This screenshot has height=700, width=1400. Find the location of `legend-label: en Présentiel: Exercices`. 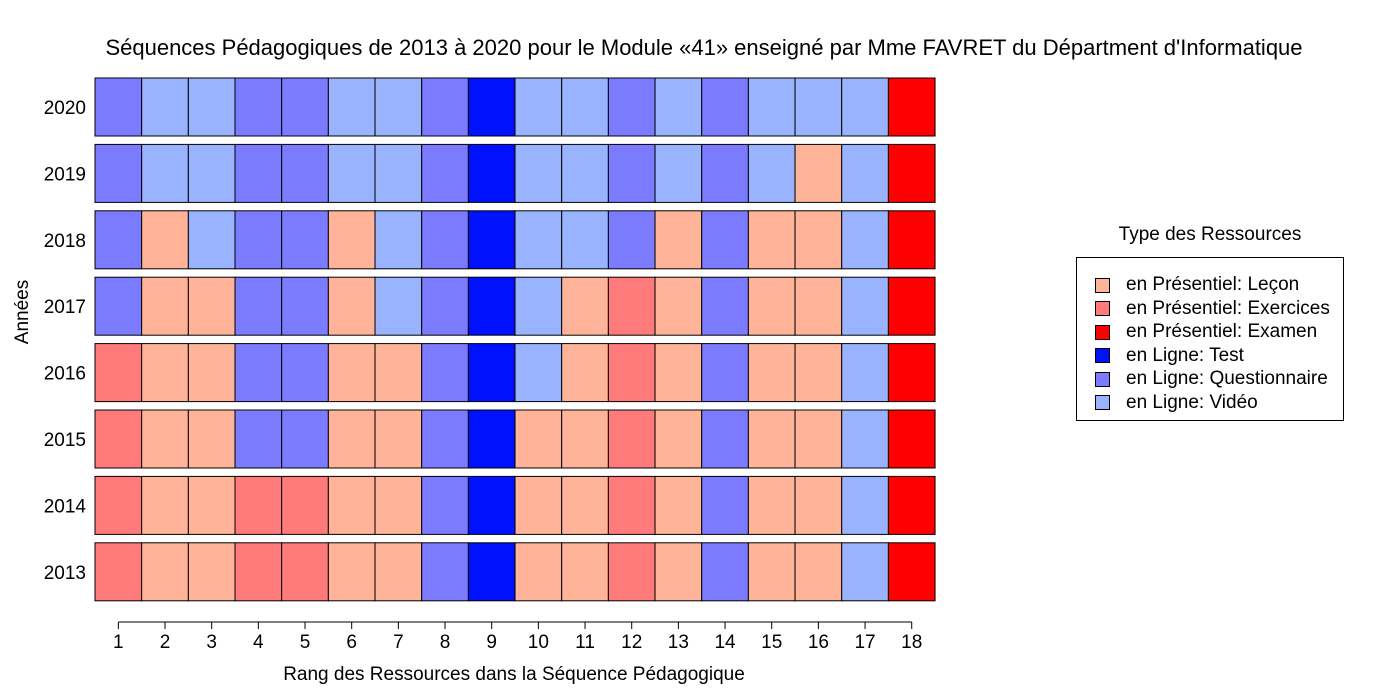

legend-label: en Présentiel: Exercices is located at coordinates (1228, 308).